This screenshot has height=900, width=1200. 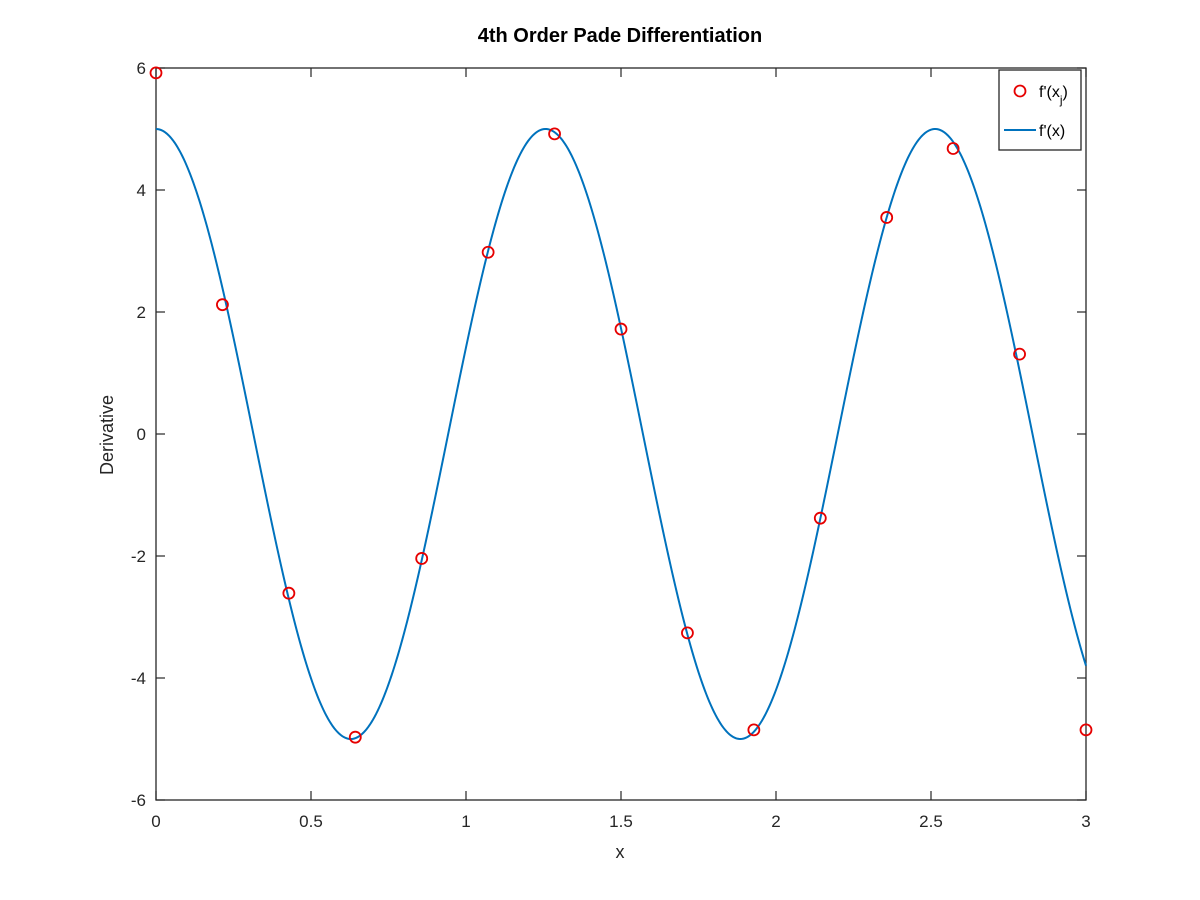 What do you see at coordinates (138, 556) in the screenshot?
I see `y-tick-label: -2` at bounding box center [138, 556].